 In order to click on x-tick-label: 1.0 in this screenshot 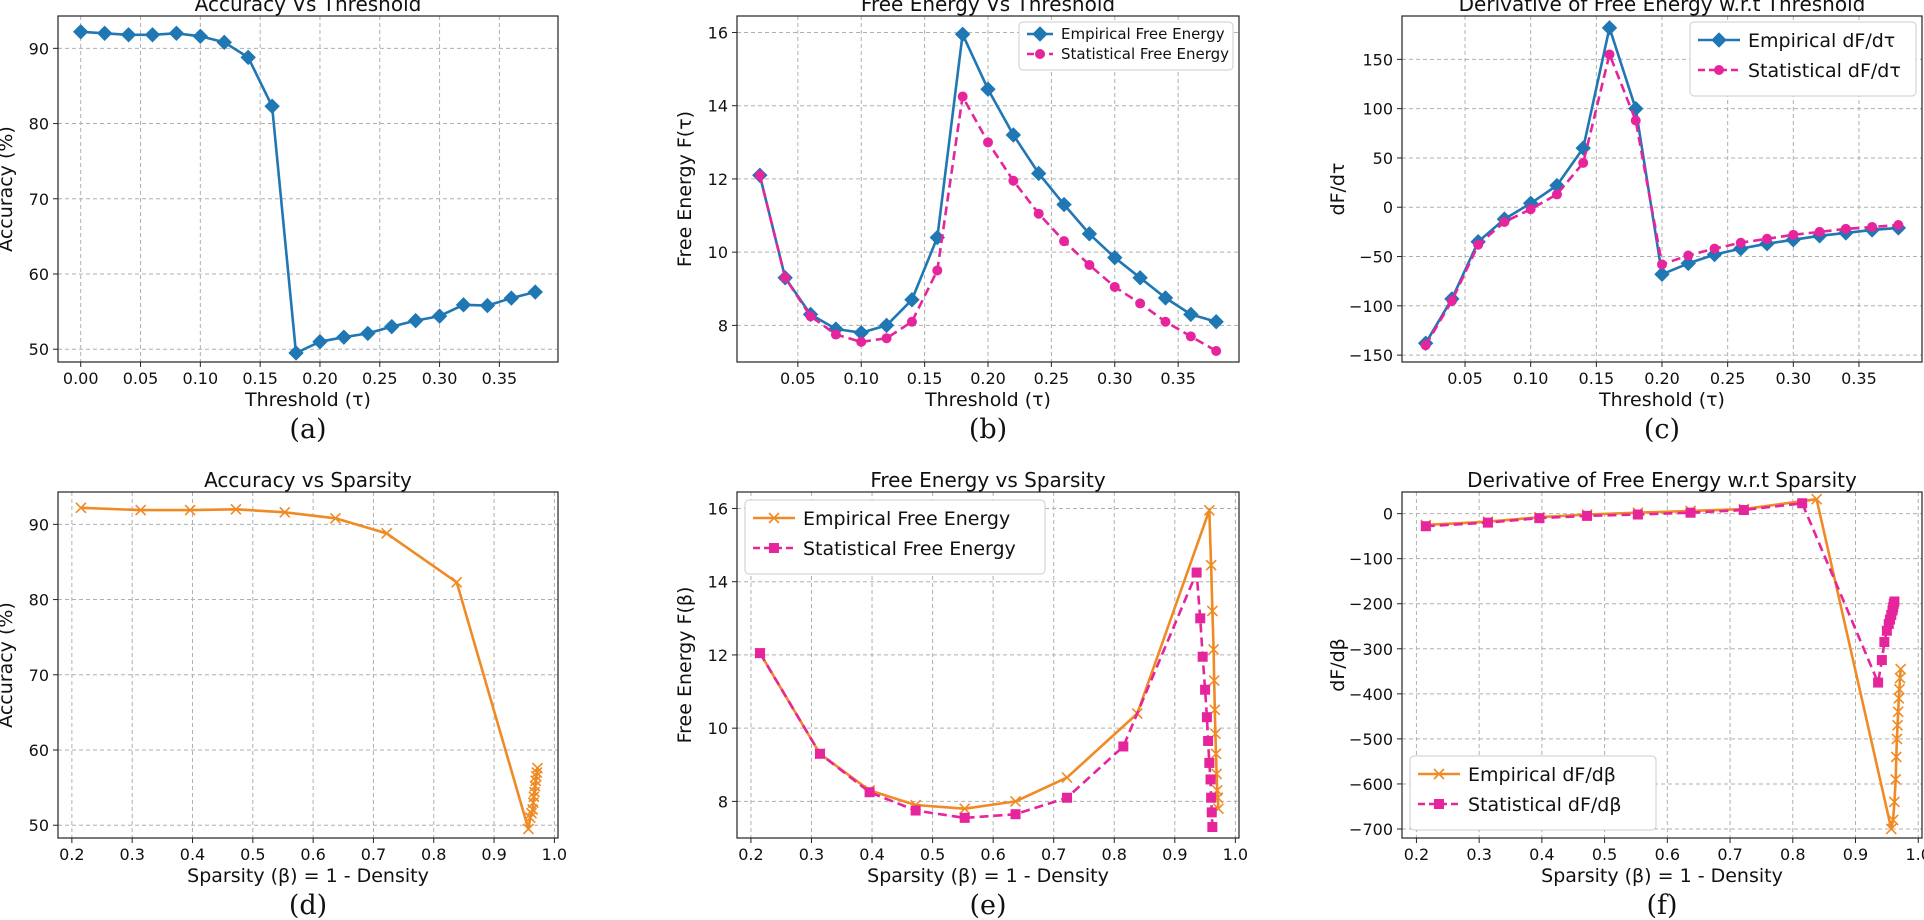, I will do `click(554, 854)`.